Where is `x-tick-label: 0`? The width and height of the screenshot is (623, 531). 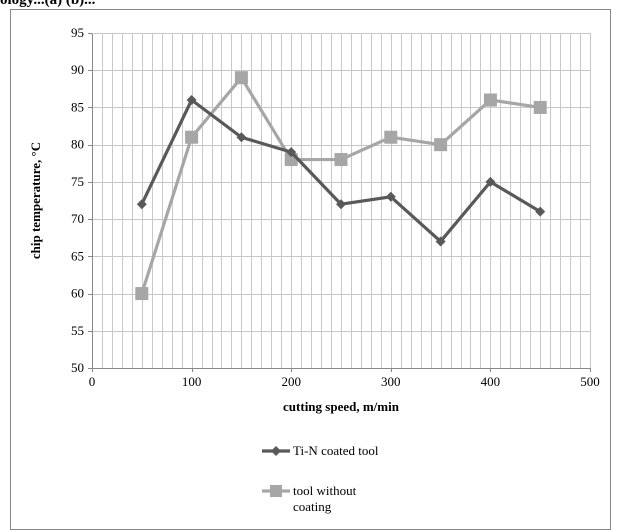 x-tick-label: 0 is located at coordinates (92, 381).